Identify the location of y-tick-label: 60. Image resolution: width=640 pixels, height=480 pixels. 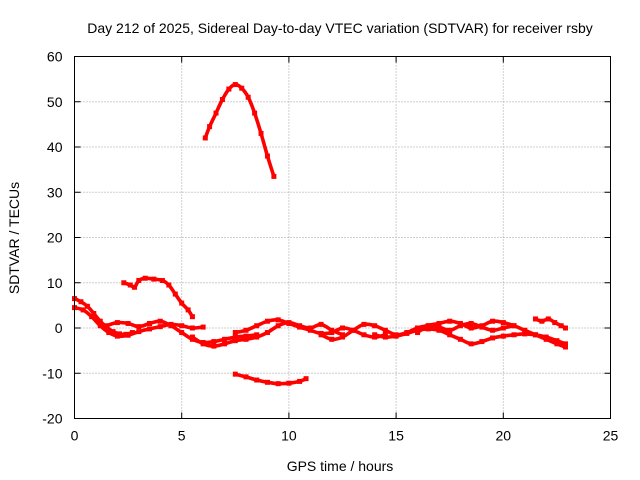
(55, 57).